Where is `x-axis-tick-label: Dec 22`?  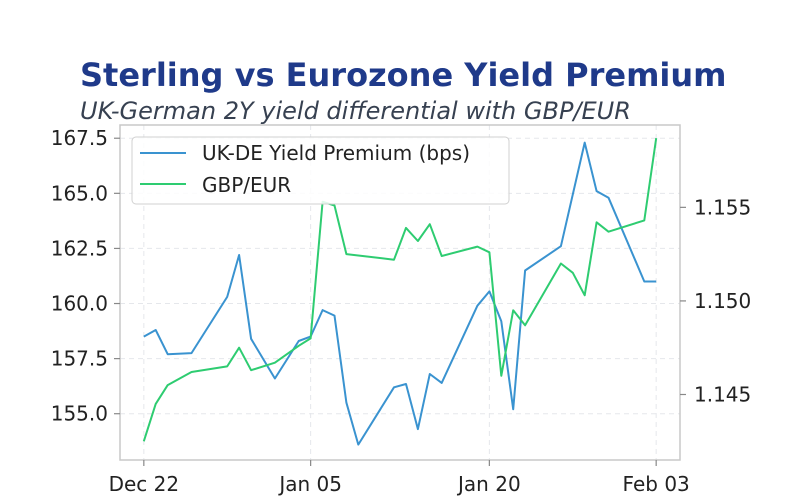
x-axis-tick-label: Dec 22 is located at coordinates (144, 484).